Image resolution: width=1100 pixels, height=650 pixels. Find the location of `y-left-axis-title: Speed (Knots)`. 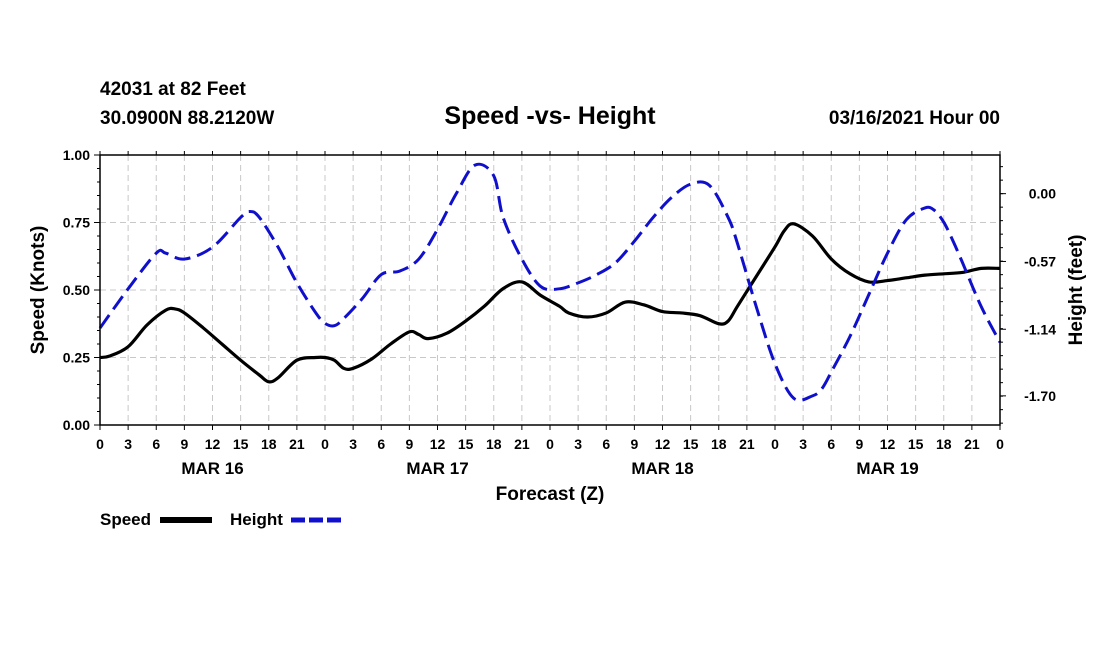

y-left-axis-title: Speed (Knots) is located at coordinates (38, 290).